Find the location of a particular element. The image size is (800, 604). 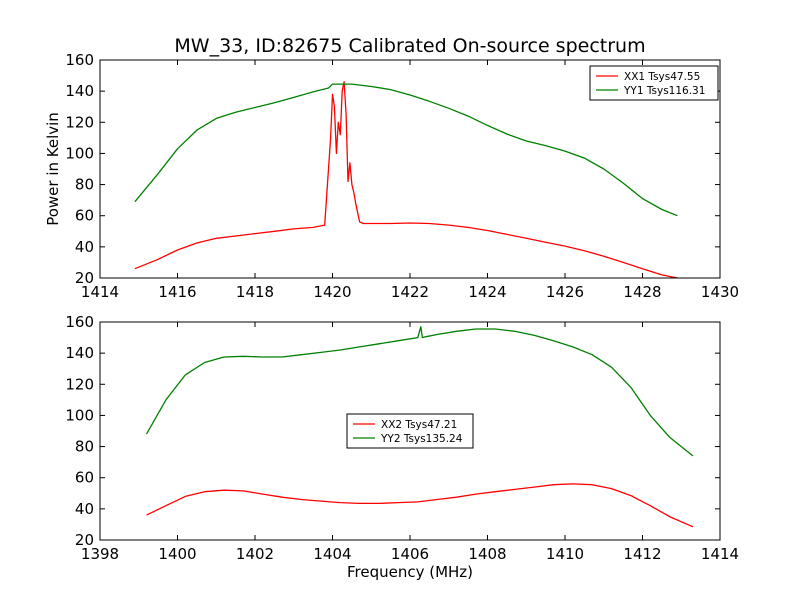

chart-2-legend-box is located at coordinates (410, 431).